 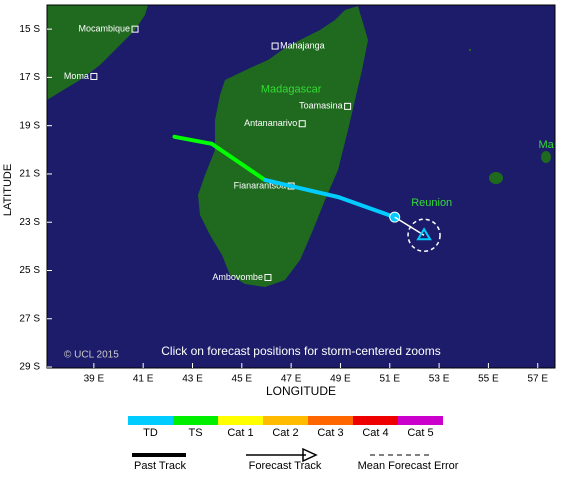 What do you see at coordinates (389, 379) in the screenshot?
I see `x-tick-label: 51 E` at bounding box center [389, 379].